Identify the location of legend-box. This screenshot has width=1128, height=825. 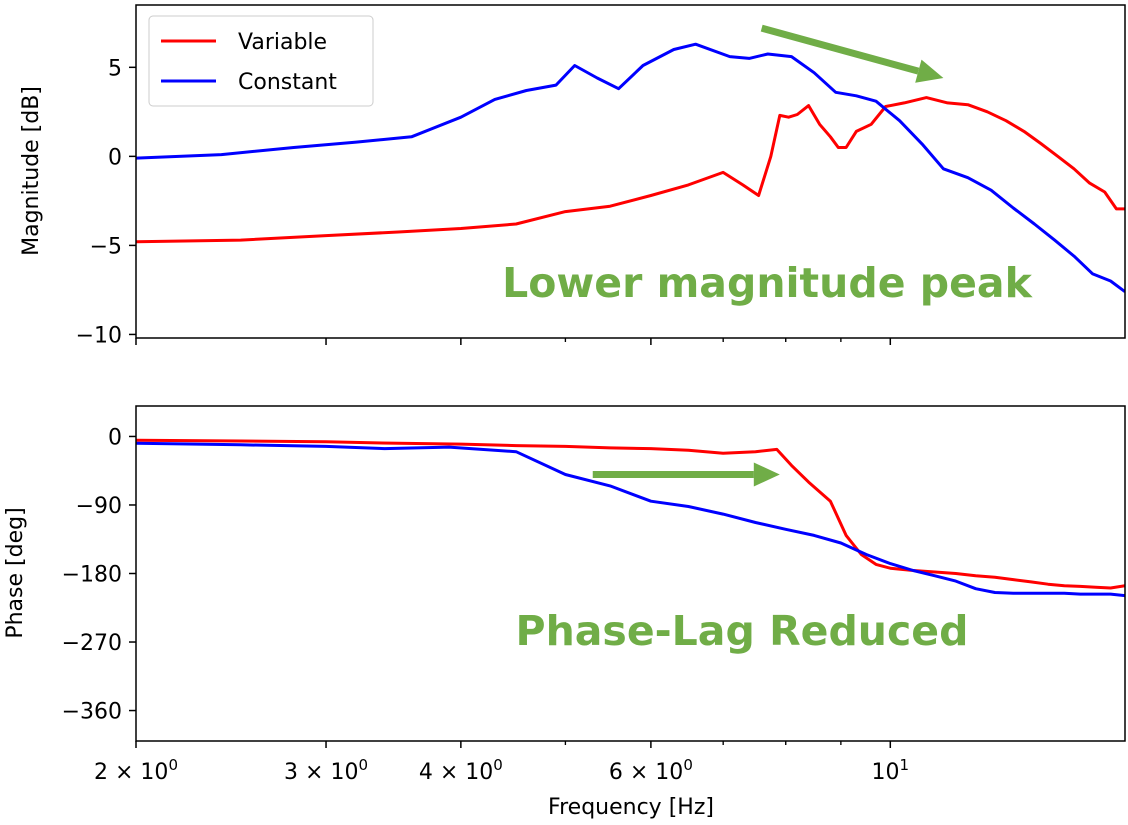
(261, 61).